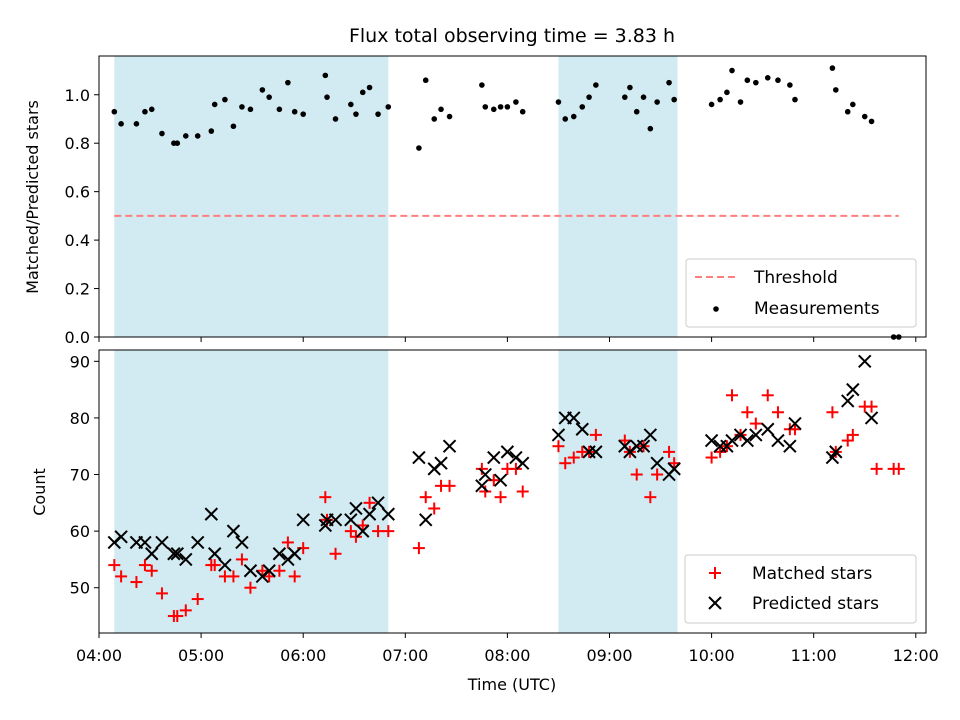 This screenshot has height=720, width=960. Describe the element at coordinates (77, 95) in the screenshot. I see `ratio-y-tick-label: 1.0` at that location.